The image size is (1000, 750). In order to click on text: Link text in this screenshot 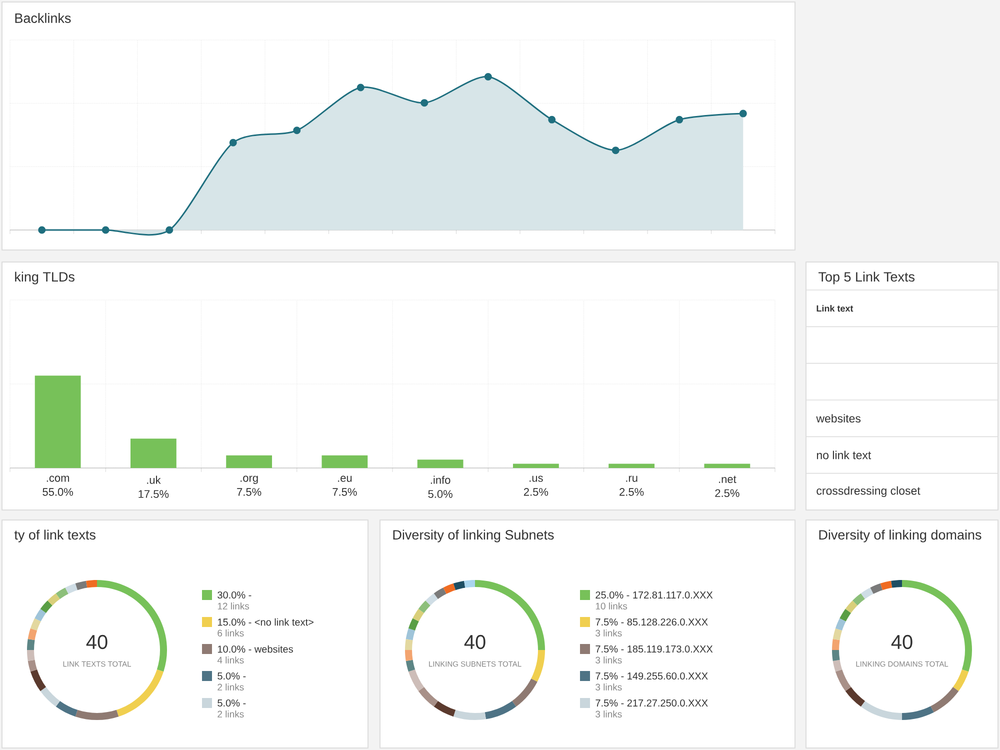, I will do `click(835, 308)`.